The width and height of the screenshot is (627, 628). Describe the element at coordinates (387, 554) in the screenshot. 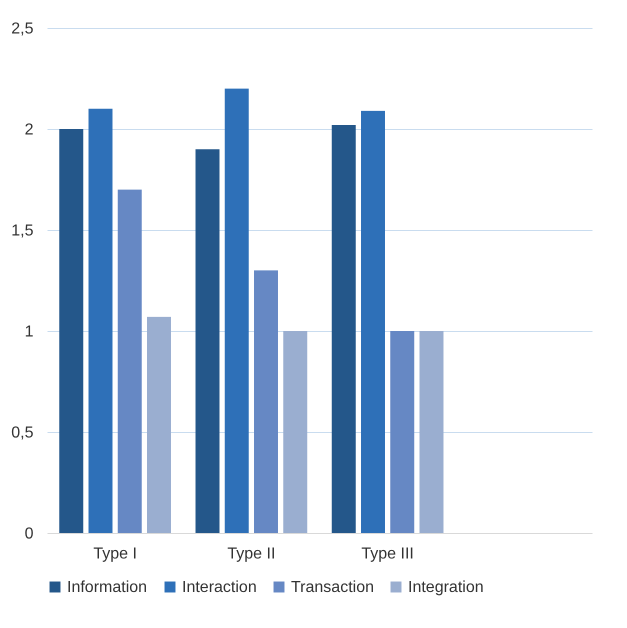

I see `x-tick-label: Type III` at that location.